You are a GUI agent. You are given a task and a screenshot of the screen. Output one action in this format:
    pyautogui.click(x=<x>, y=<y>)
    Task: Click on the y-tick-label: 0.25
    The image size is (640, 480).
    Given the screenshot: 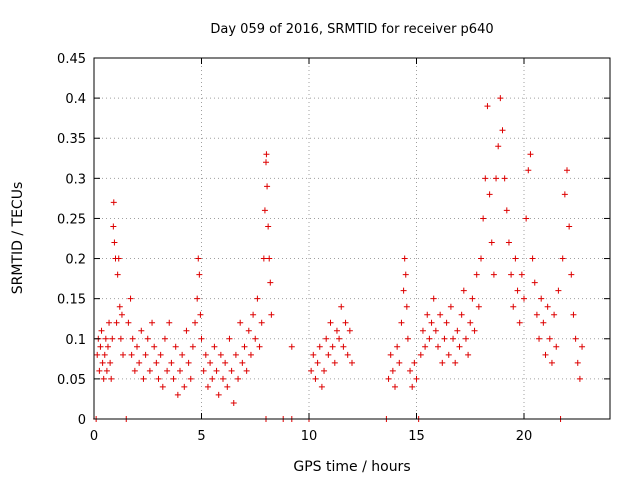 What is the action you would take?
    pyautogui.click(x=71, y=219)
    